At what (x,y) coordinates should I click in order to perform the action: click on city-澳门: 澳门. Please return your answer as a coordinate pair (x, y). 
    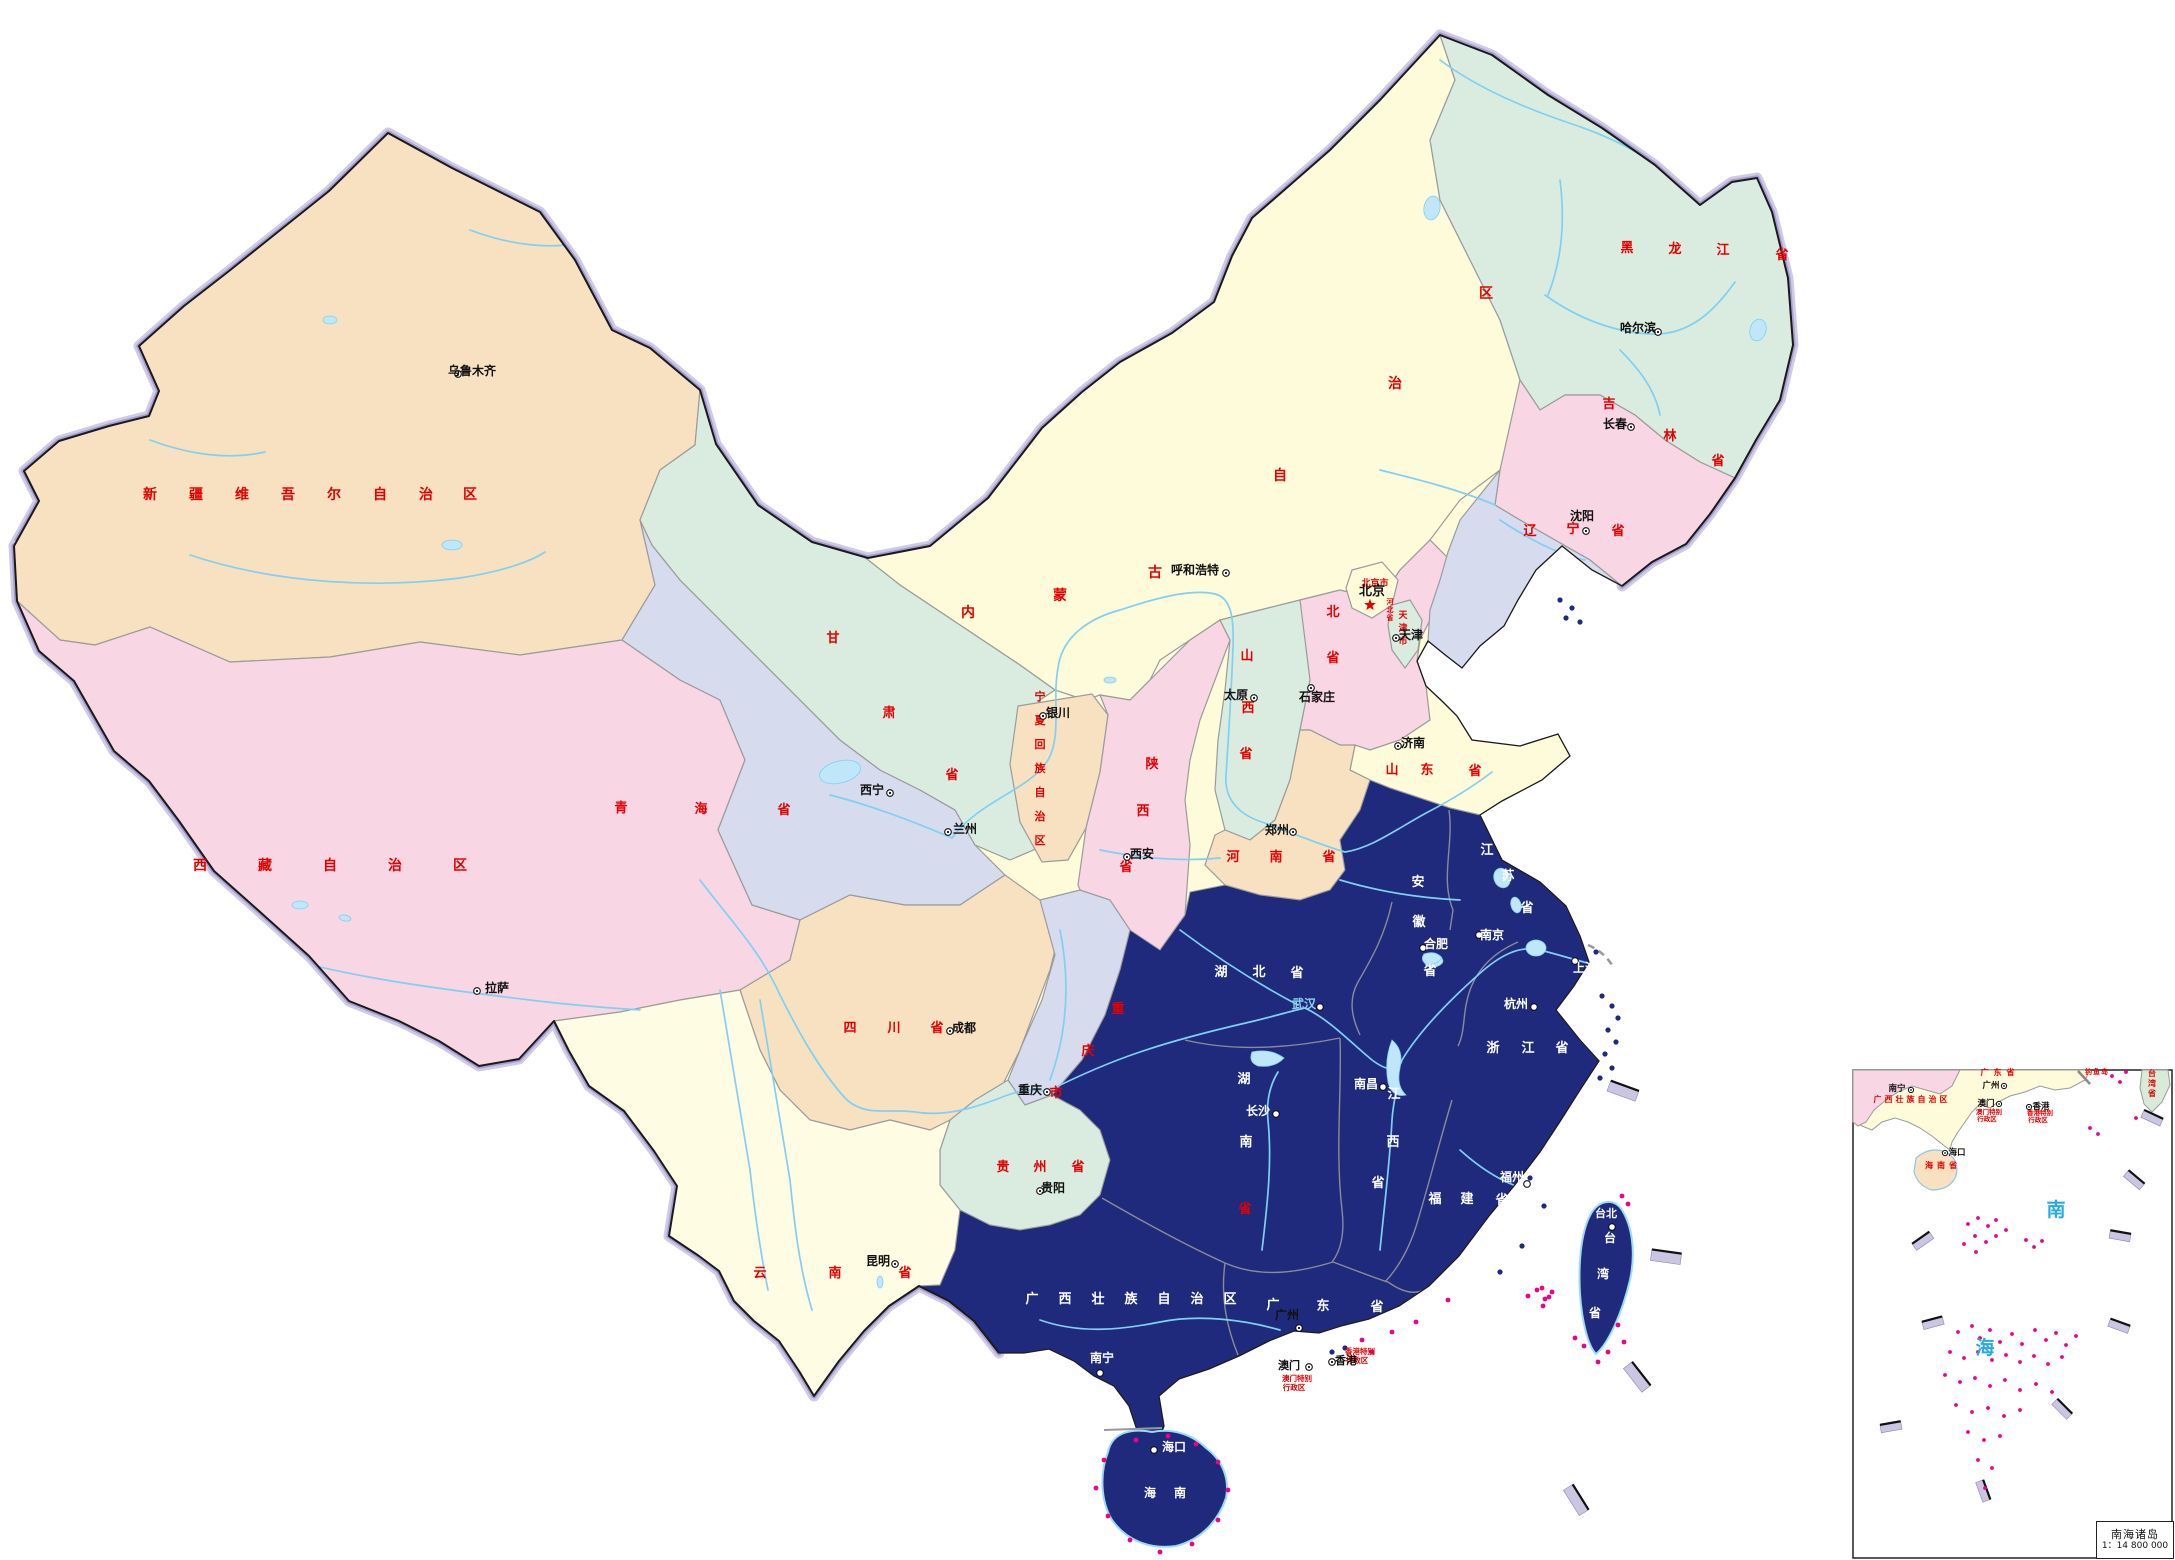
    Looking at the image, I should click on (1295, 1365).